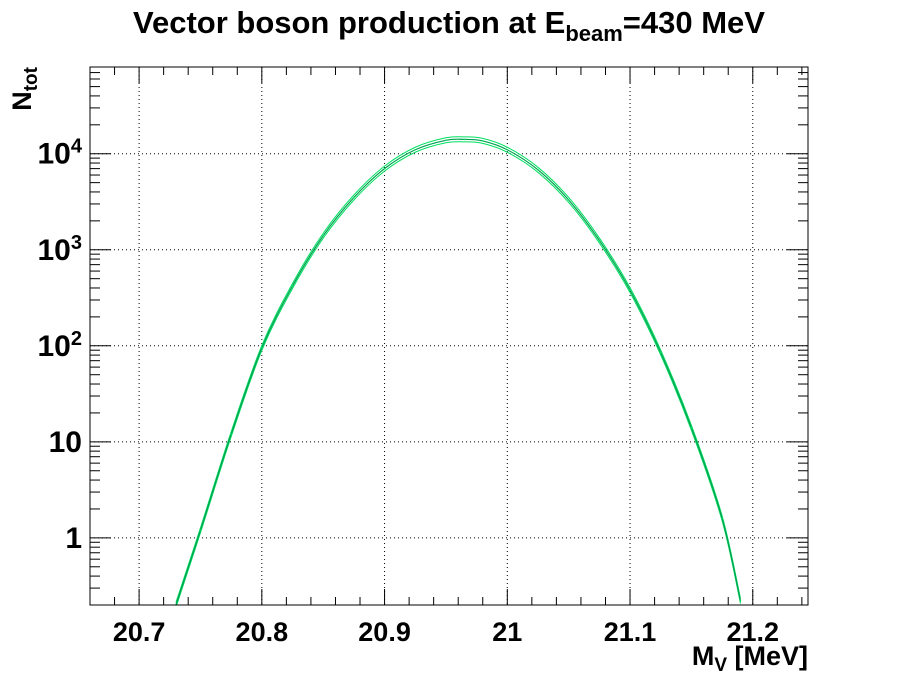 Image resolution: width=898 pixels, height=674 pixels. Describe the element at coordinates (31, 78) in the screenshot. I see `y-axis-label-sub: tot` at that location.